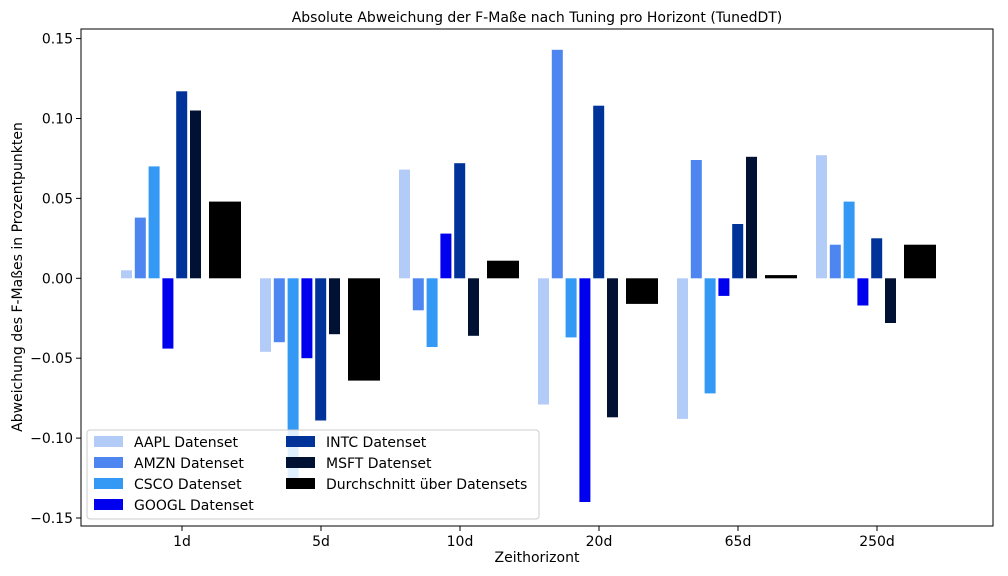  What do you see at coordinates (182, 542) in the screenshot?
I see `x-tick-label: 1d` at bounding box center [182, 542].